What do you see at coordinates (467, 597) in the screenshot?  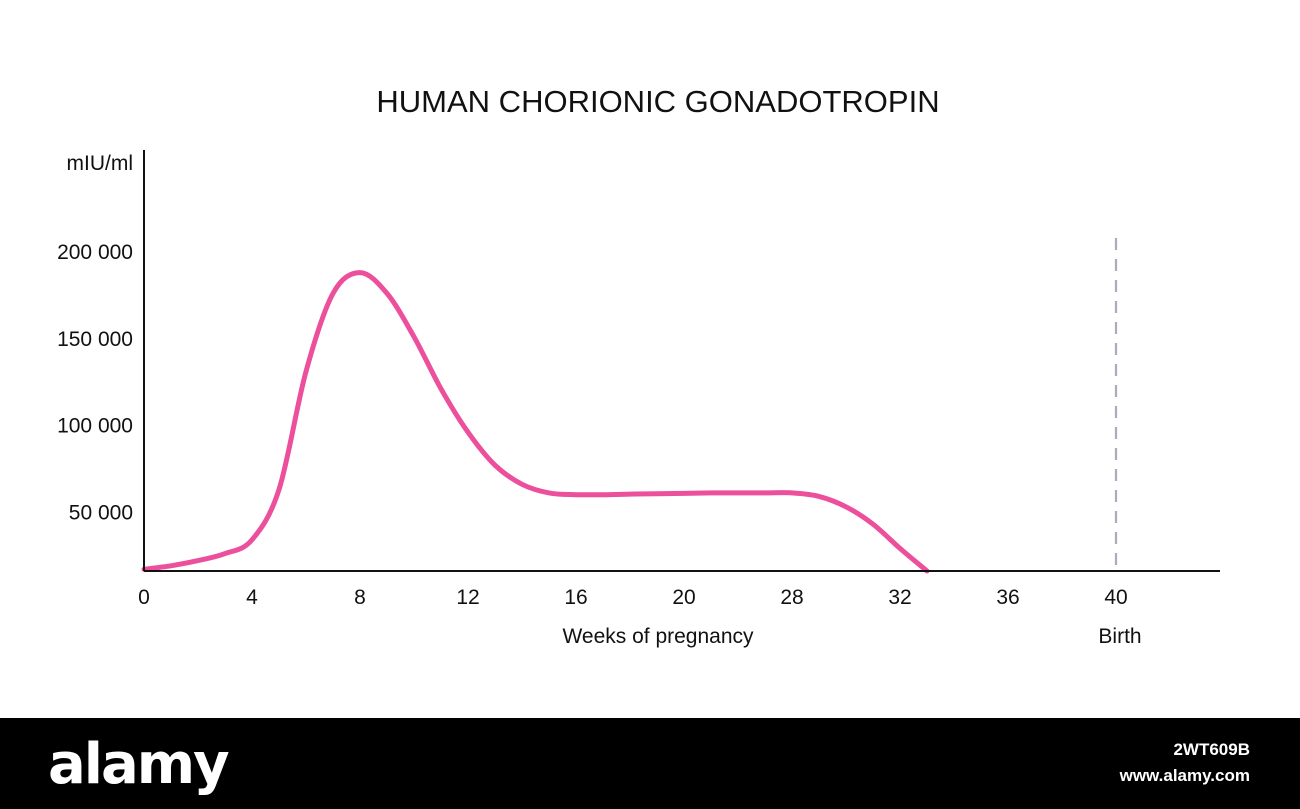 I see `x-tick-label: 12` at bounding box center [467, 597].